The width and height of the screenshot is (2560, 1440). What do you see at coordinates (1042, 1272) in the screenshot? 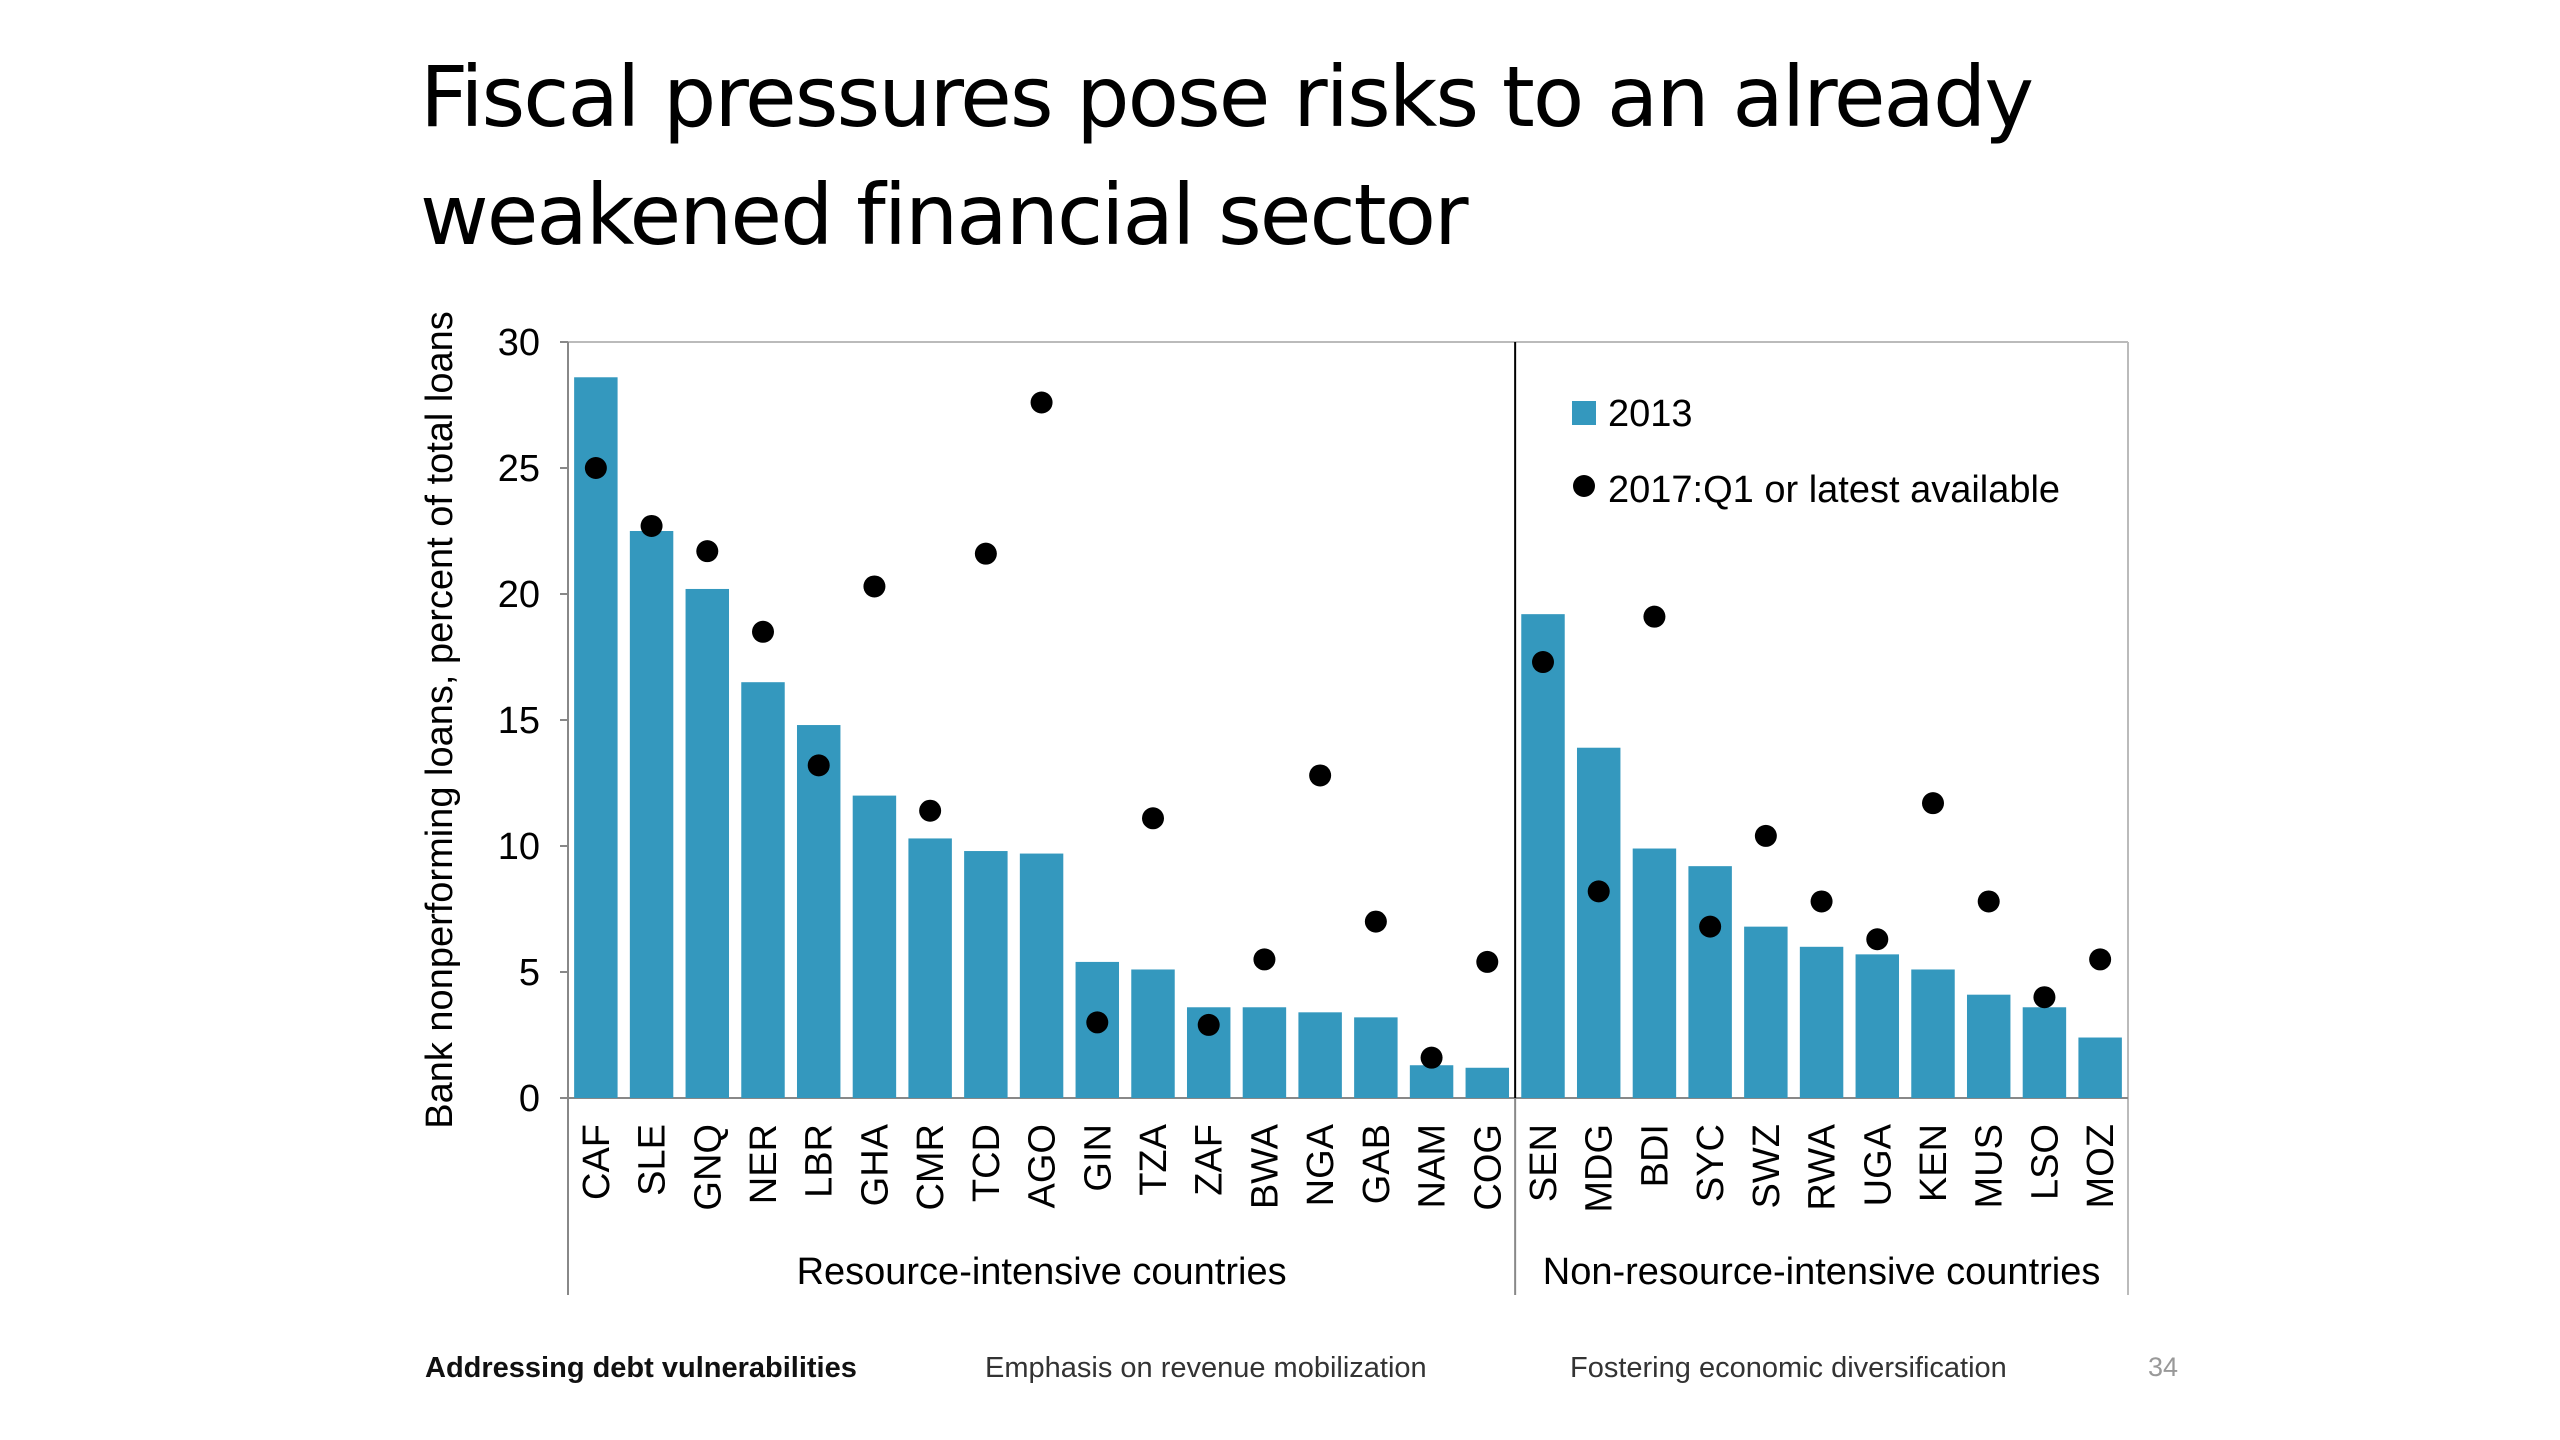
I see `group-label-1: Resource-intensive countries` at bounding box center [1042, 1272].